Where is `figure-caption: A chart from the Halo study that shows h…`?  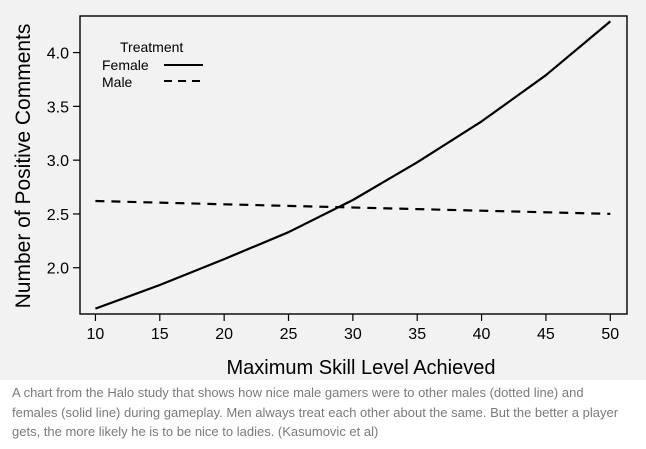
figure-caption: A chart from the Halo study that shows h… is located at coordinates (315, 412).